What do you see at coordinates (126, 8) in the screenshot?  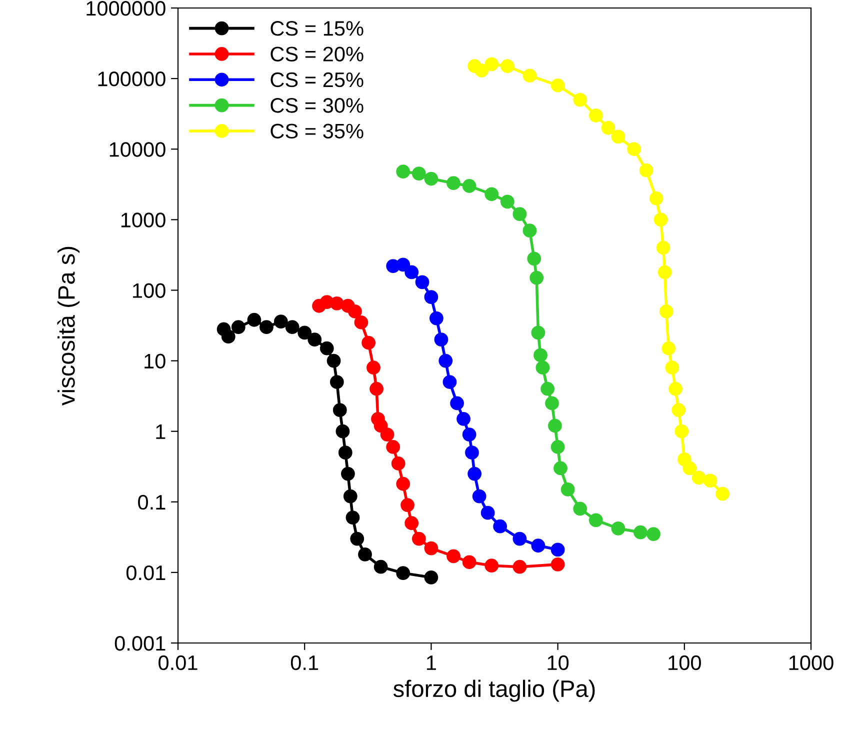 I see `y-tick-label: 1000000` at bounding box center [126, 8].